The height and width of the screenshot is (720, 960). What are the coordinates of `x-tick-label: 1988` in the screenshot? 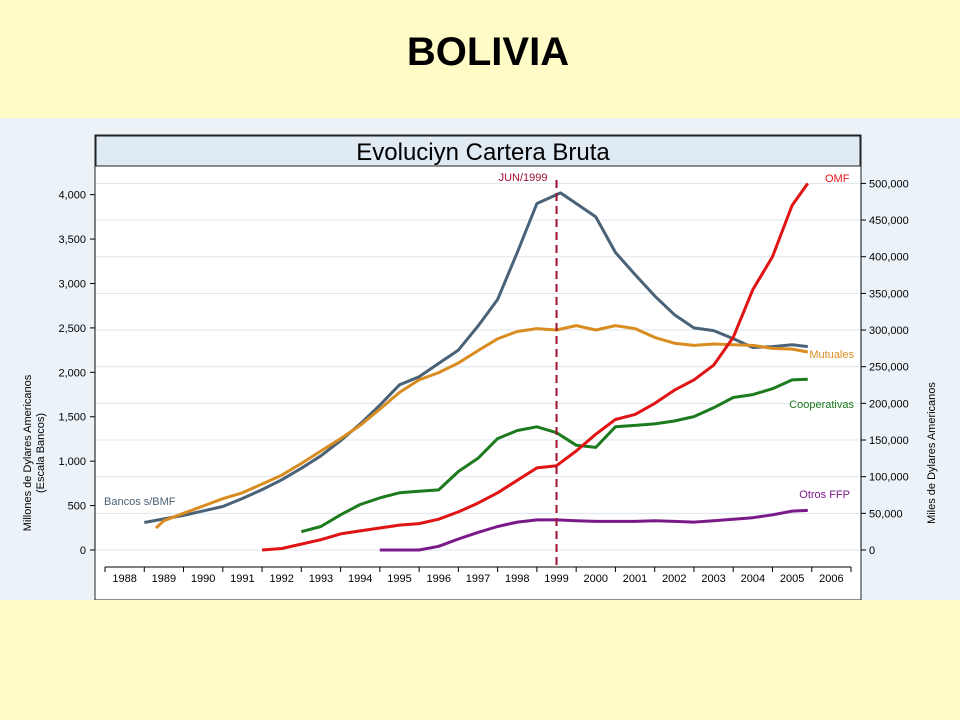 It's located at (124, 579).